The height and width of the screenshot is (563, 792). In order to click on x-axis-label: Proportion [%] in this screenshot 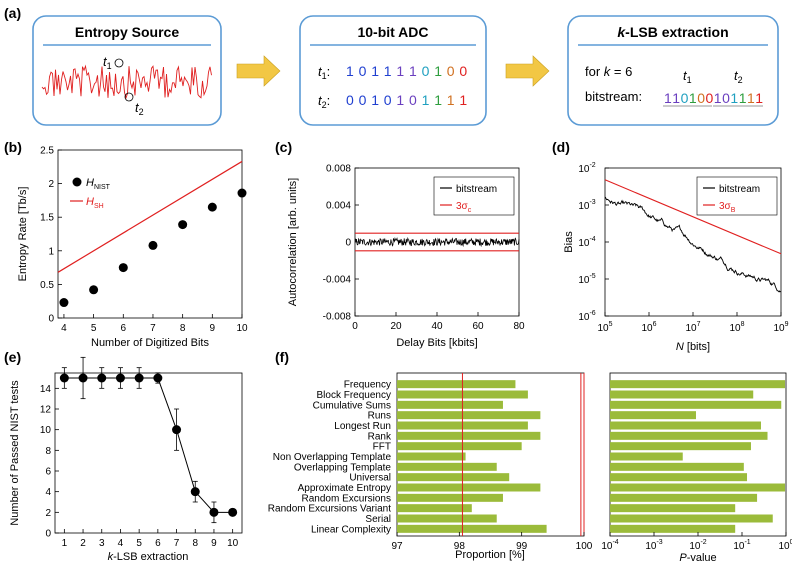, I will do `click(490, 555)`.